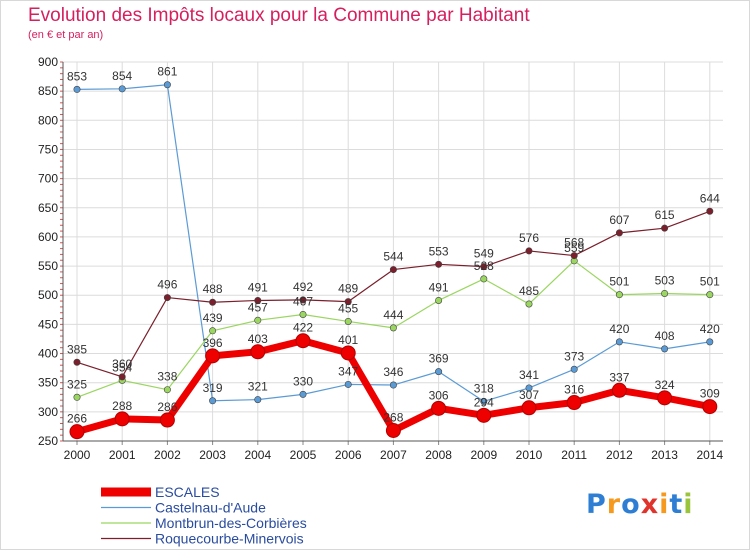 The height and width of the screenshot is (550, 750). What do you see at coordinates (619, 282) in the screenshot?
I see `data-label: 501` at bounding box center [619, 282].